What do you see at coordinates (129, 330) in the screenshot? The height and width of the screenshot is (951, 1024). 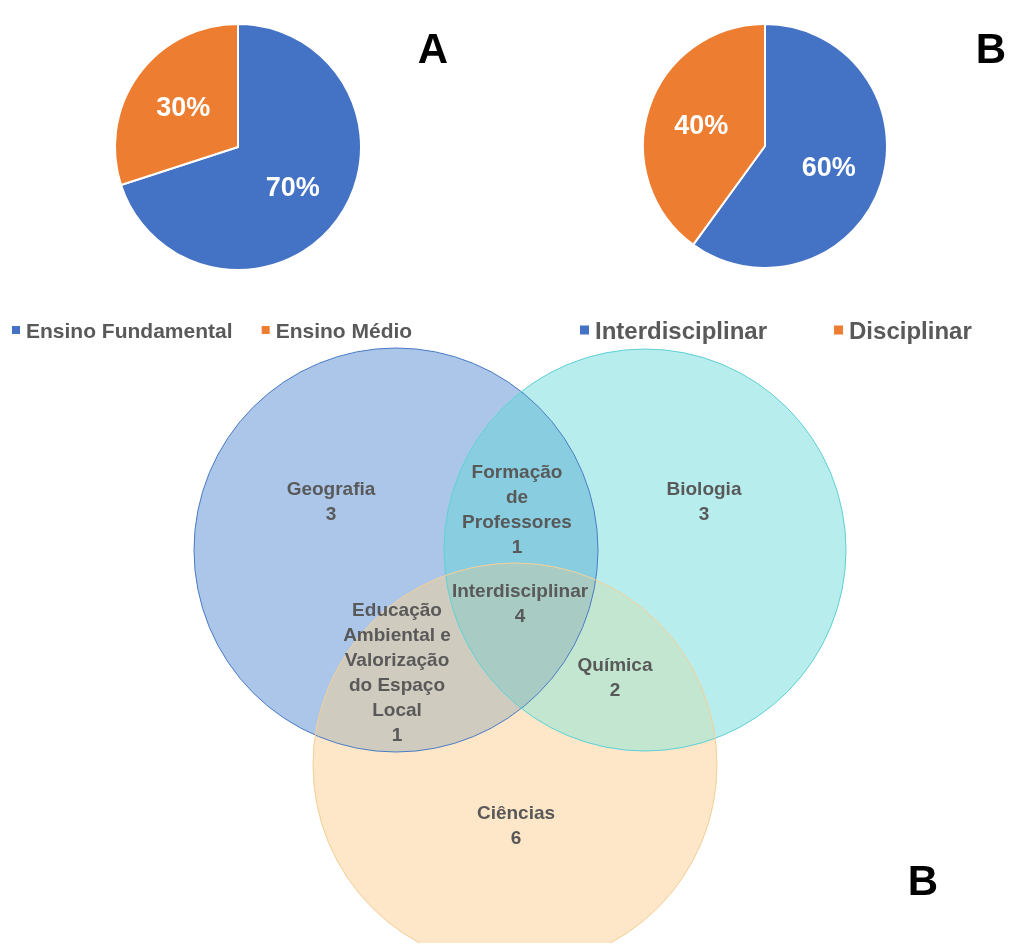 I see `legend-label: Ensino Fundamental` at bounding box center [129, 330].